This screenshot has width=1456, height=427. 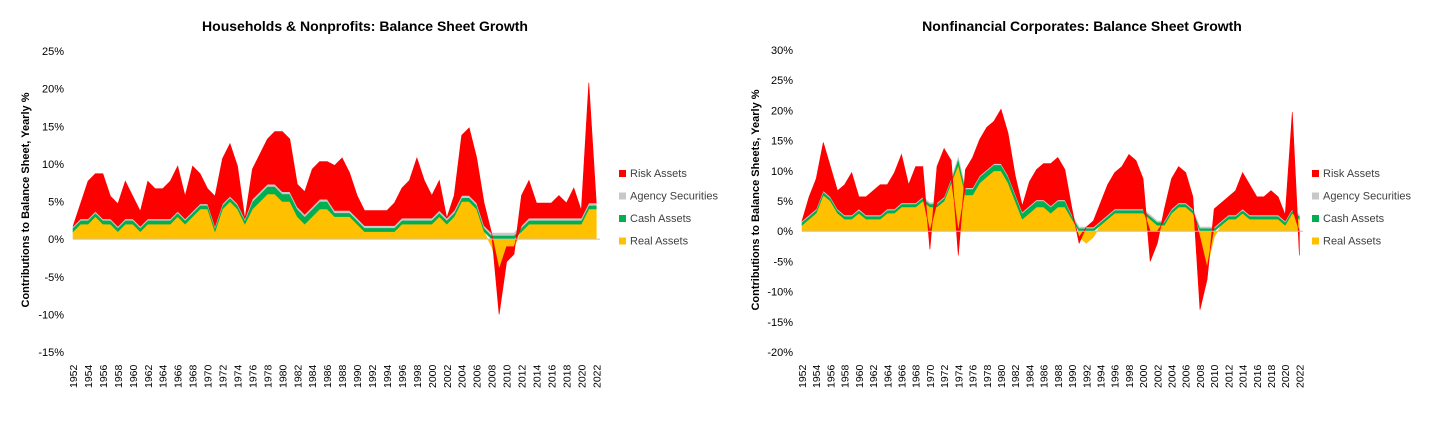 What do you see at coordinates (783, 262) in the screenshot?
I see `y-tick-label: -5%` at bounding box center [783, 262].